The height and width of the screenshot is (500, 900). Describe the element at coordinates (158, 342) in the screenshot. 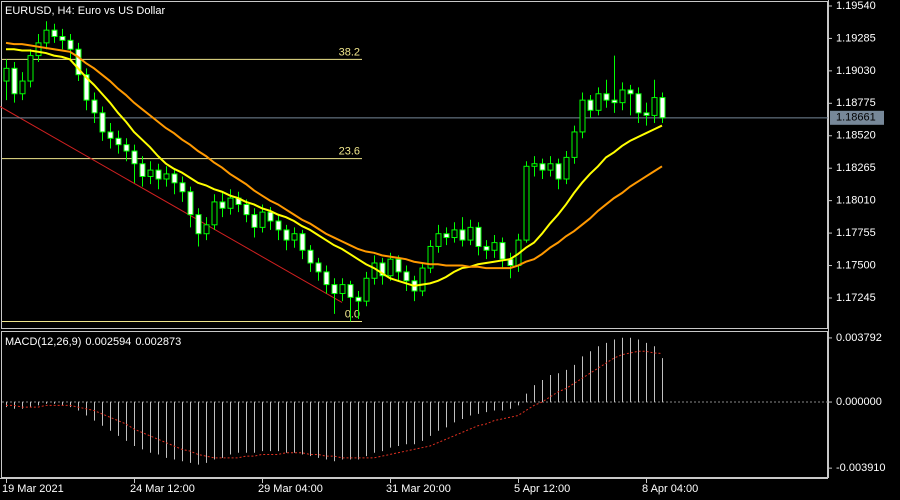

I see `signal-value: 0.002873` at that location.